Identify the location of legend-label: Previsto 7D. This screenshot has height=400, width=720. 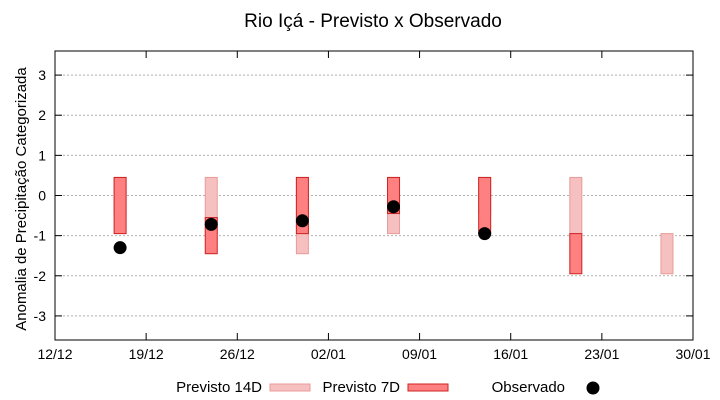
(361, 387).